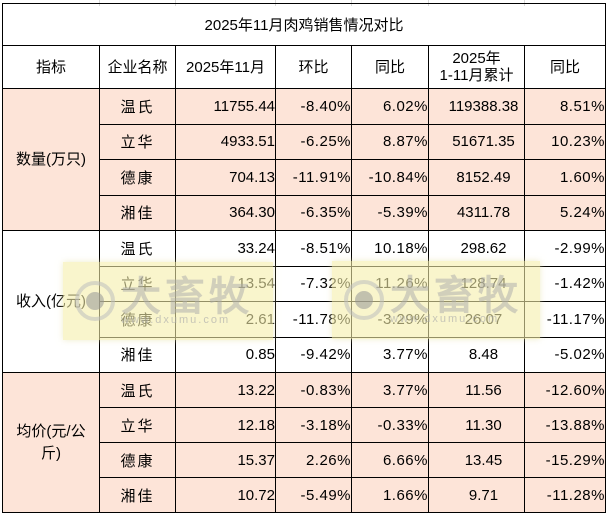  I want to click on metric-label-text: 数量(万只), so click(51, 159).